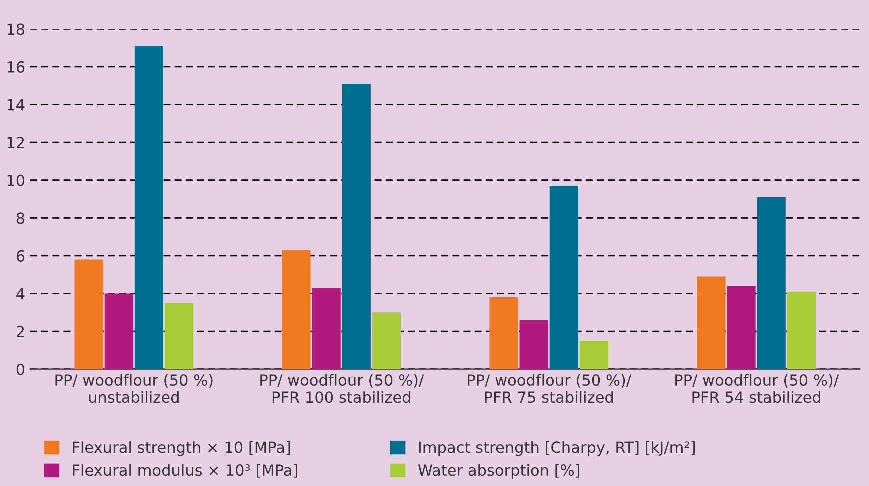 The image size is (869, 486). What do you see at coordinates (20, 332) in the screenshot?
I see `y-tick-label: 2` at bounding box center [20, 332].